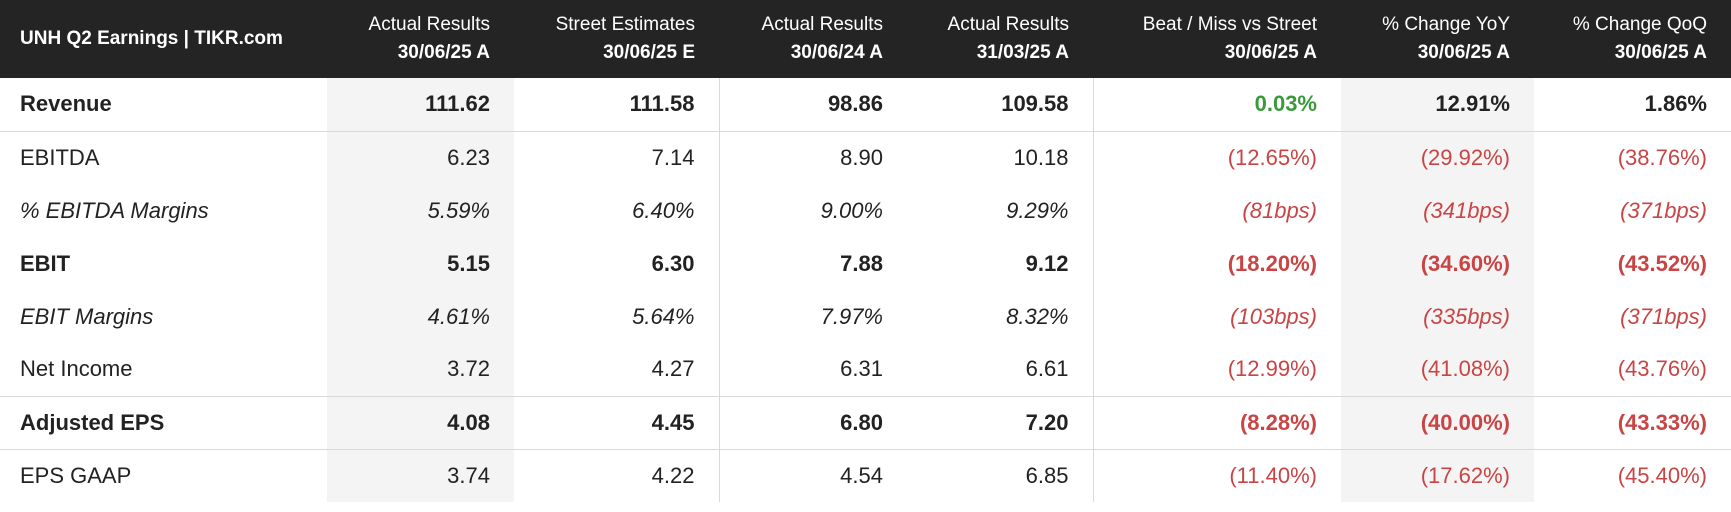 This screenshot has height=512, width=1731. I want to click on data-cell: 109.58, so click(1035, 104).